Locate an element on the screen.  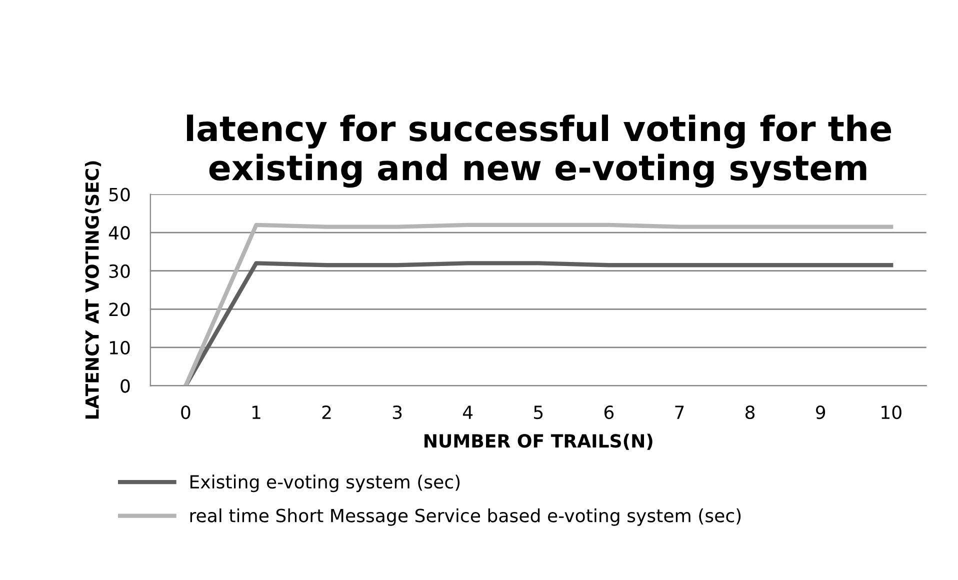
x-tick-label: 1 is located at coordinates (256, 412).